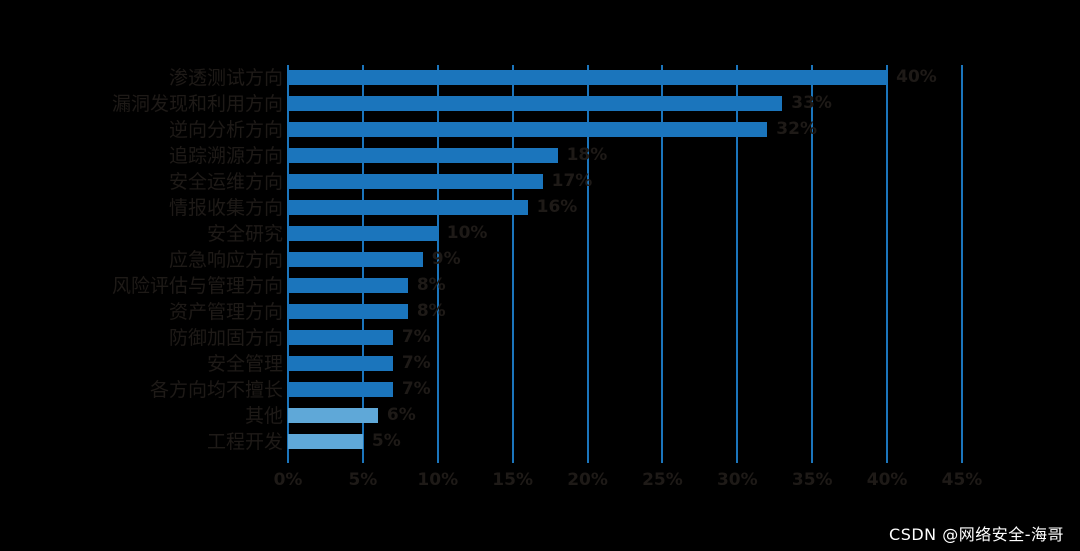 The width and height of the screenshot is (1080, 551). Describe the element at coordinates (625, 182) in the screenshot. I see `bar-row: 17%` at that location.